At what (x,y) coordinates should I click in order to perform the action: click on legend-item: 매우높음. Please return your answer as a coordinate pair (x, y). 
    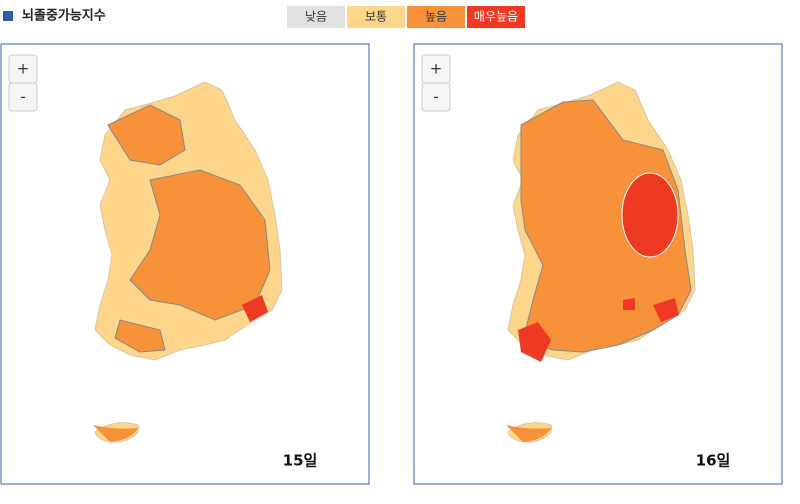
    Looking at the image, I should click on (496, 17).